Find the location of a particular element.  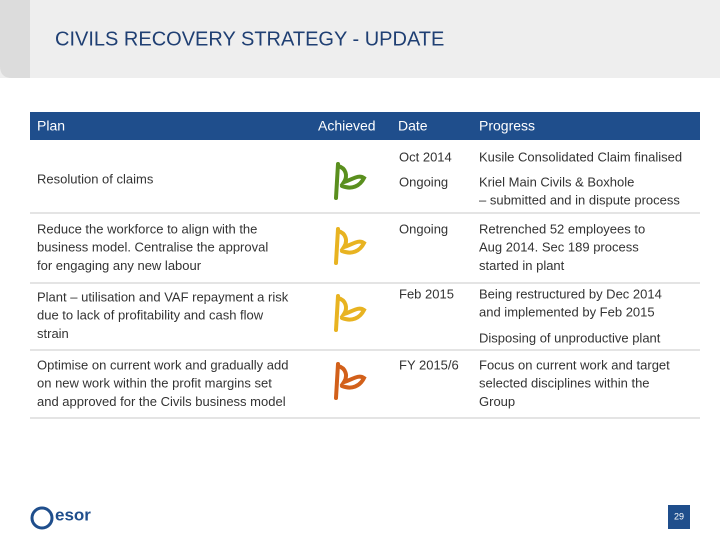

cell-text: Oct 2014 is located at coordinates (425, 156).